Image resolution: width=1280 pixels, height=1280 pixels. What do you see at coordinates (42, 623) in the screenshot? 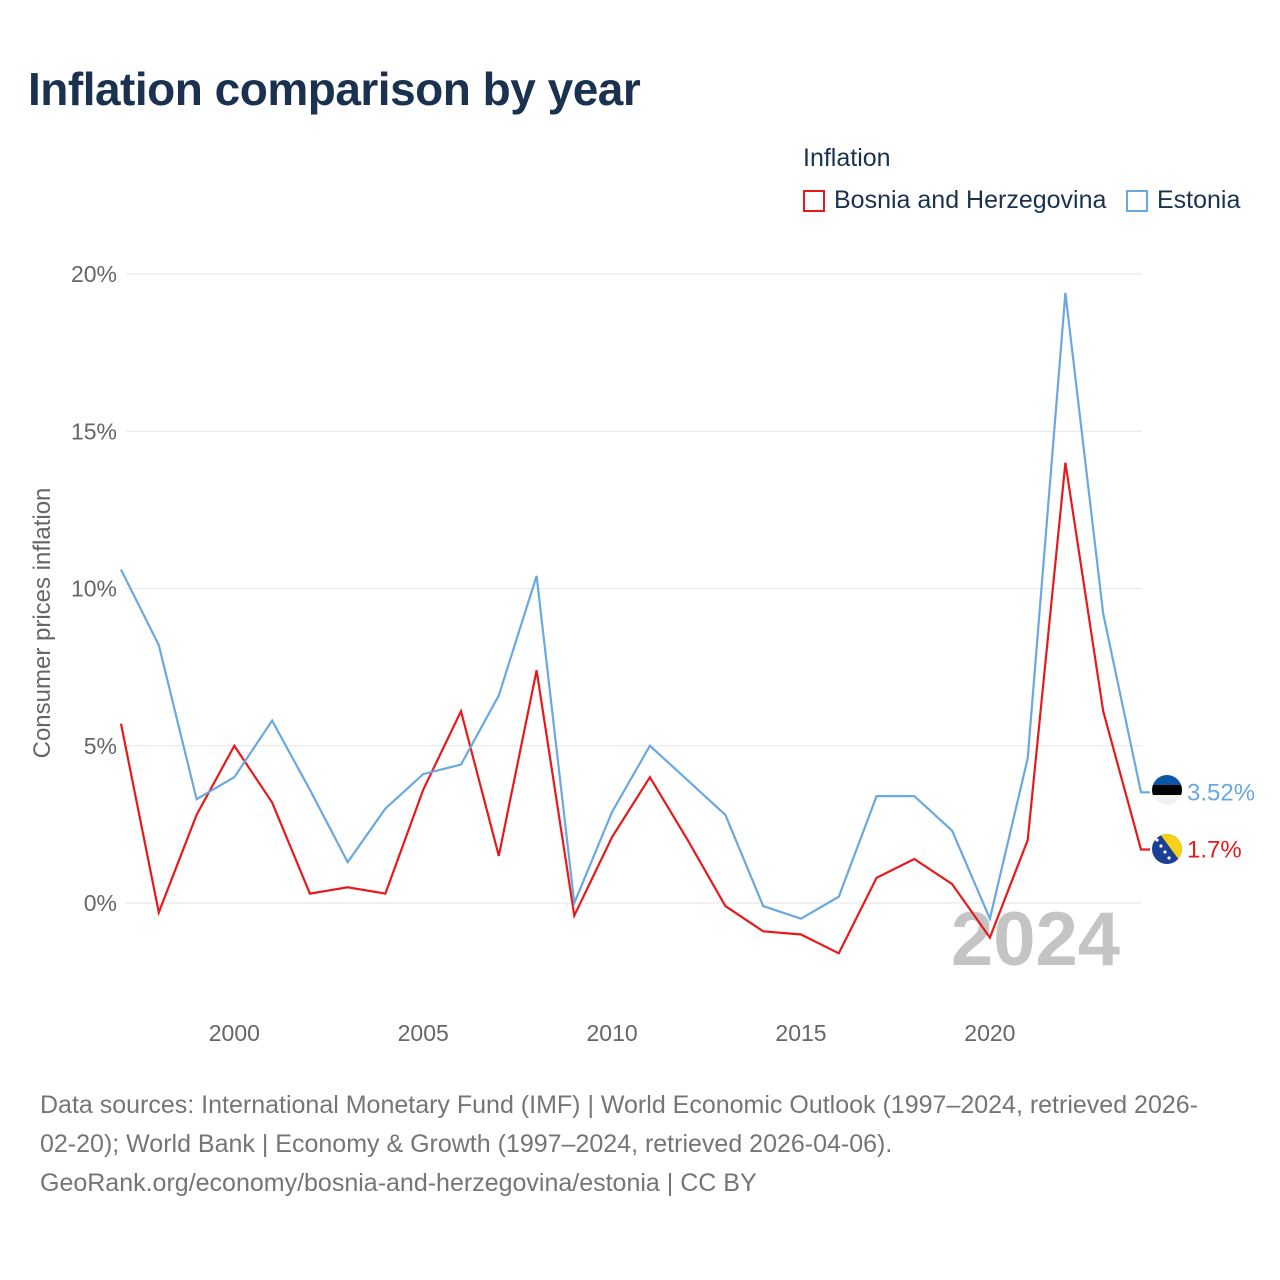
I see `y-axis-label: Consumer prices inflation` at bounding box center [42, 623].